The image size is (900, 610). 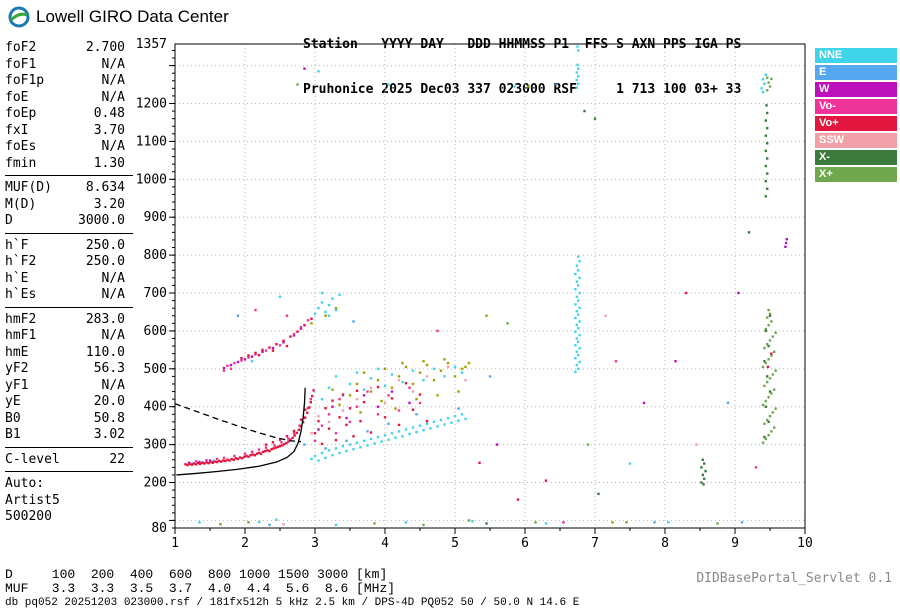 I want to click on param-row-fmin: fmin 1.30, so click(x=65, y=164).